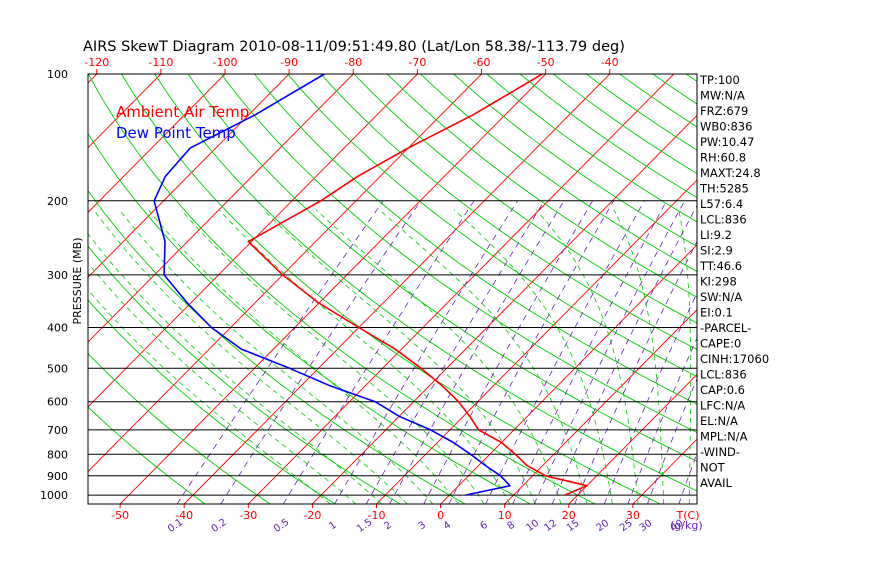 The image size is (870, 564). Describe the element at coordinates (57, 328) in the screenshot. I see `pressure-tick-label: 400` at that location.